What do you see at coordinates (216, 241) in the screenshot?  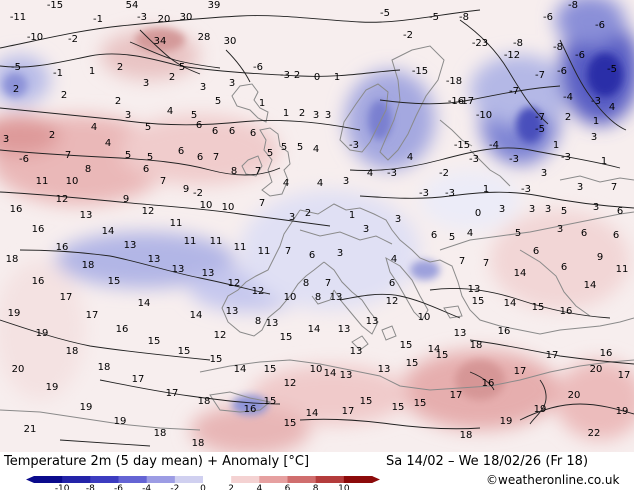 I see `isotherm-label: 11` at bounding box center [216, 241].